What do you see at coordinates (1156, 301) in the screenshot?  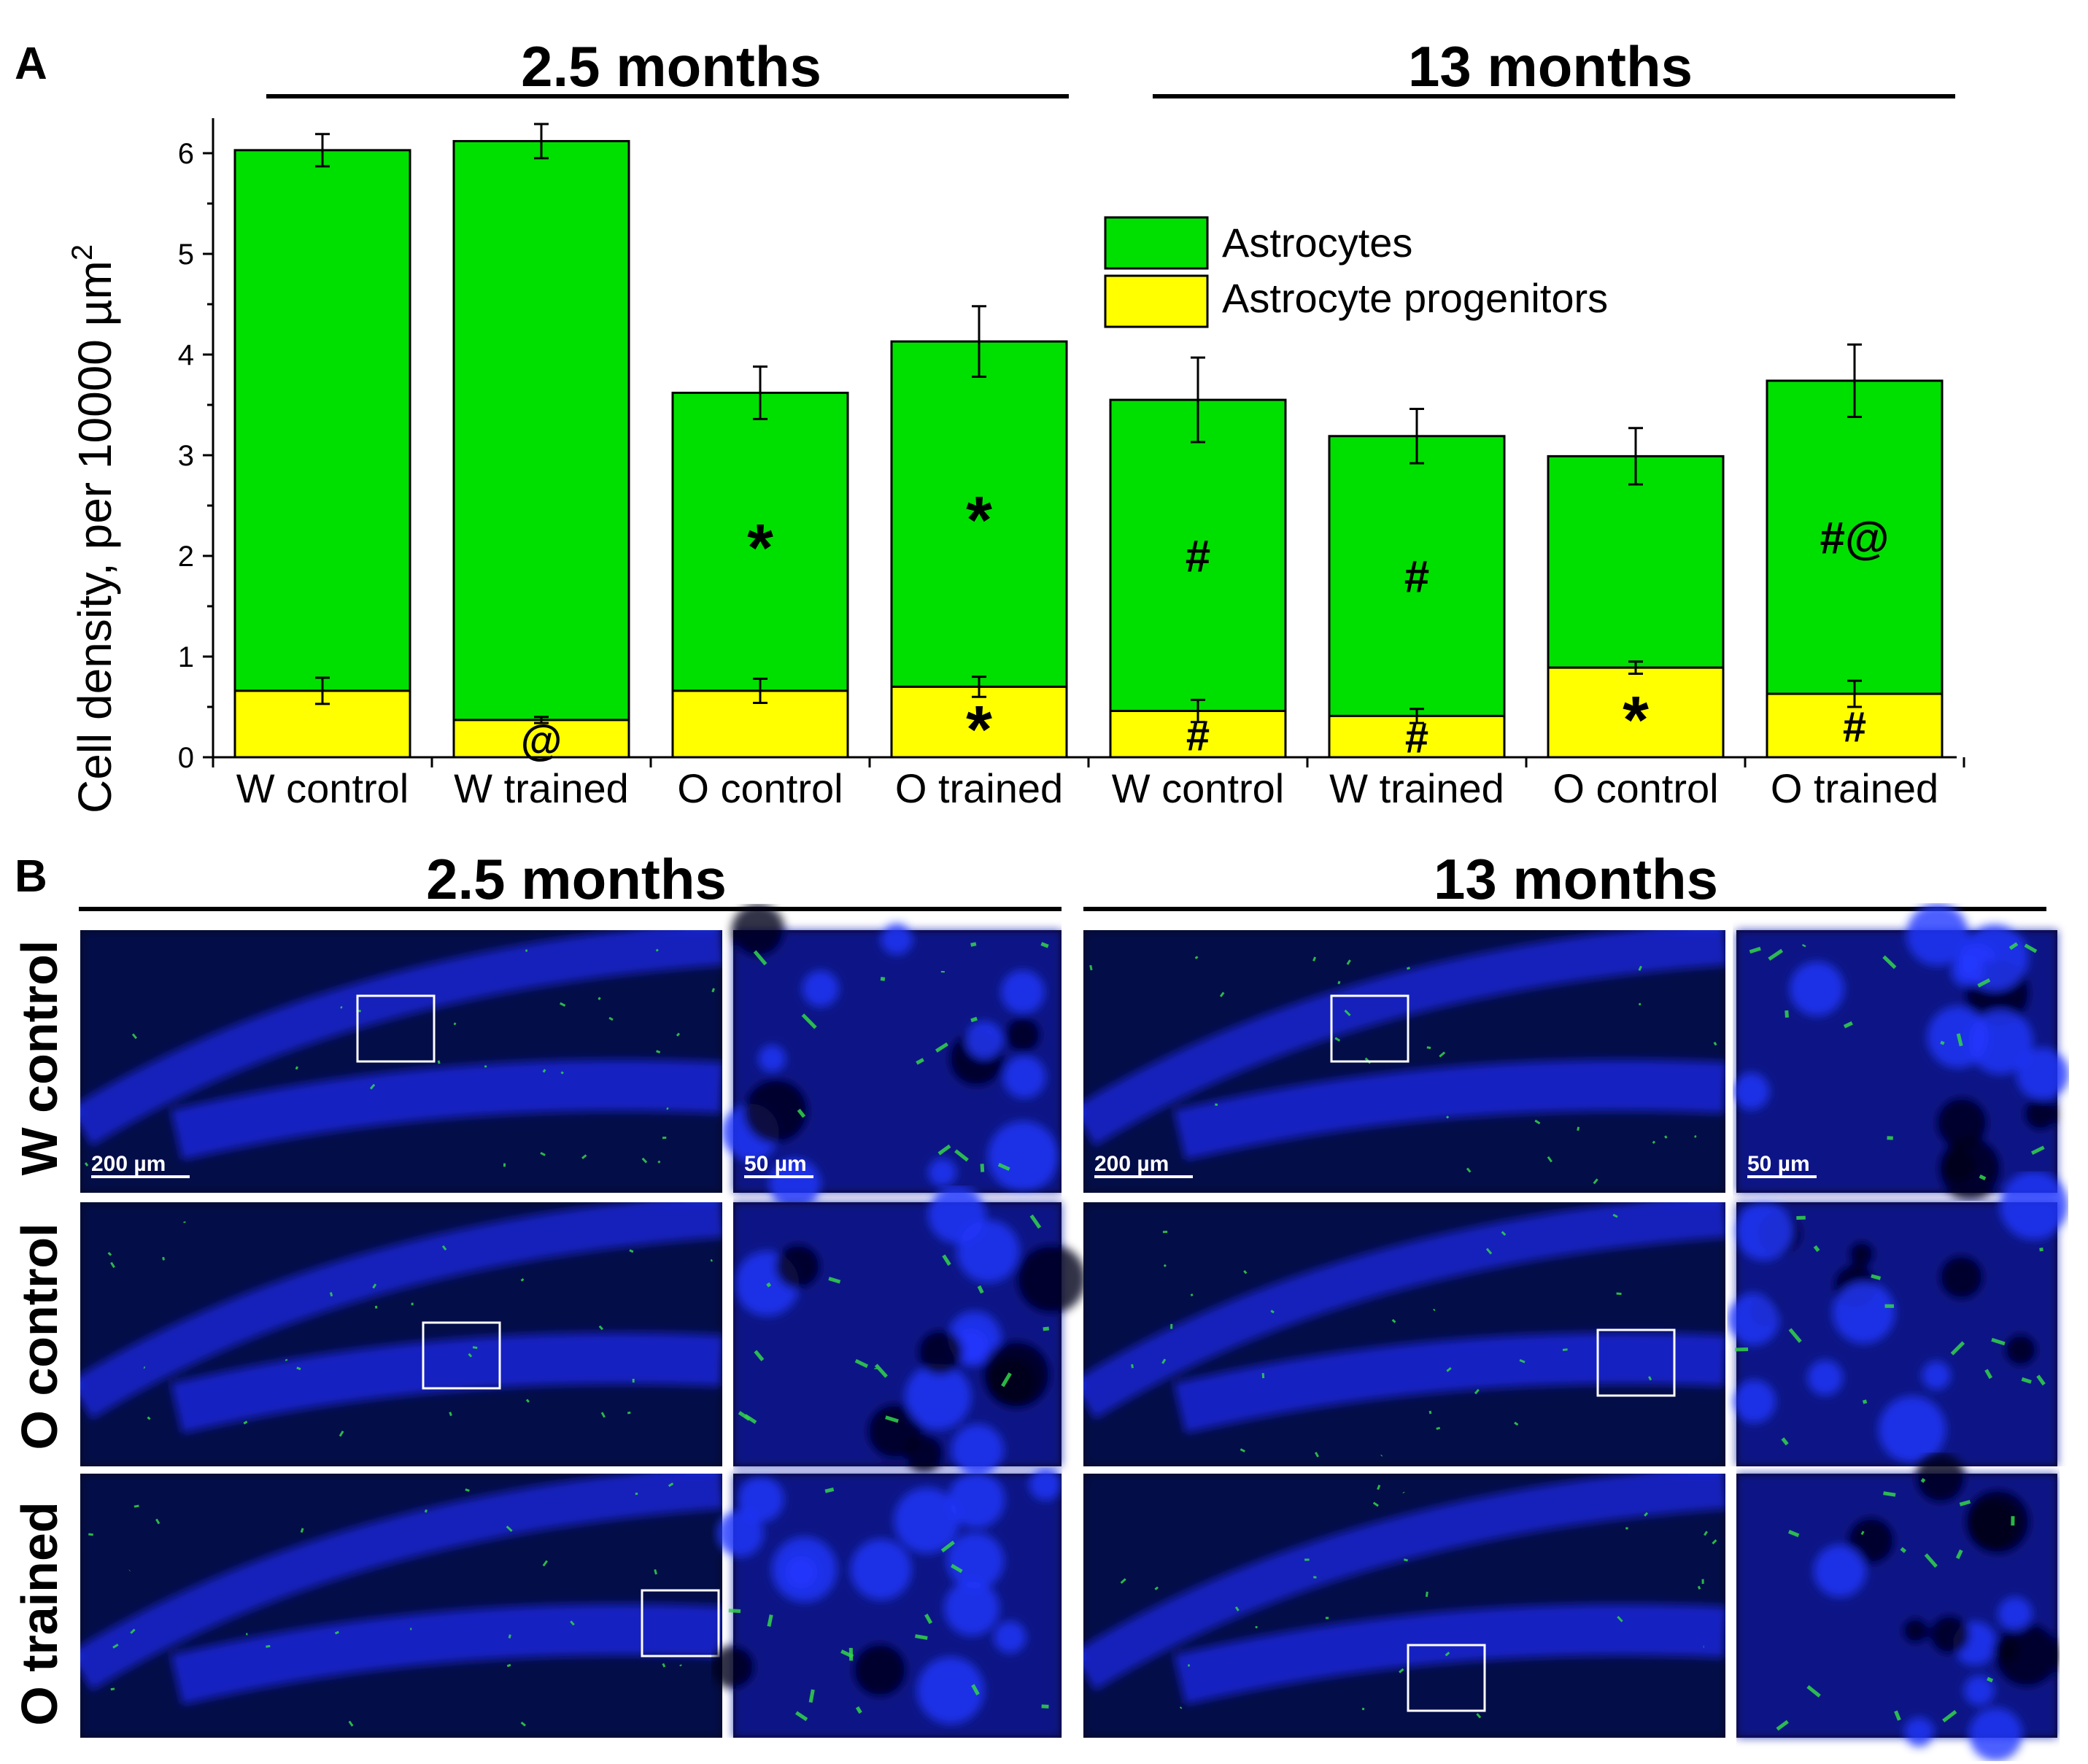 I see `legend-swatch-progenitors` at bounding box center [1156, 301].